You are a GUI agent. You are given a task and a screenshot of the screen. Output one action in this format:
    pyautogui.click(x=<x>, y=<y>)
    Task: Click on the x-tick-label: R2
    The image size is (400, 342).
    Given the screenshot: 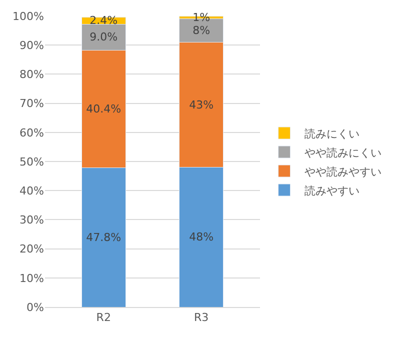 What is the action you would take?
    pyautogui.click(x=103, y=317)
    